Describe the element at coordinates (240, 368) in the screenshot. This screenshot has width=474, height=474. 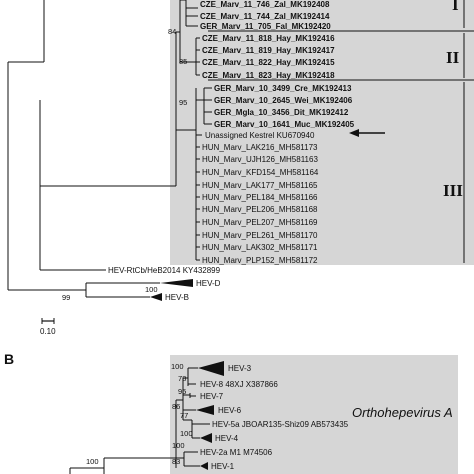
I see `leaf-label: HEV-3` at that location.